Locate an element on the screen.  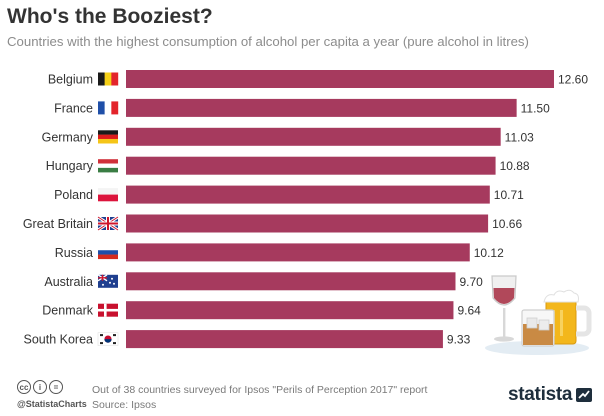
source-note: Source: Ipsos is located at coordinates (124, 405).